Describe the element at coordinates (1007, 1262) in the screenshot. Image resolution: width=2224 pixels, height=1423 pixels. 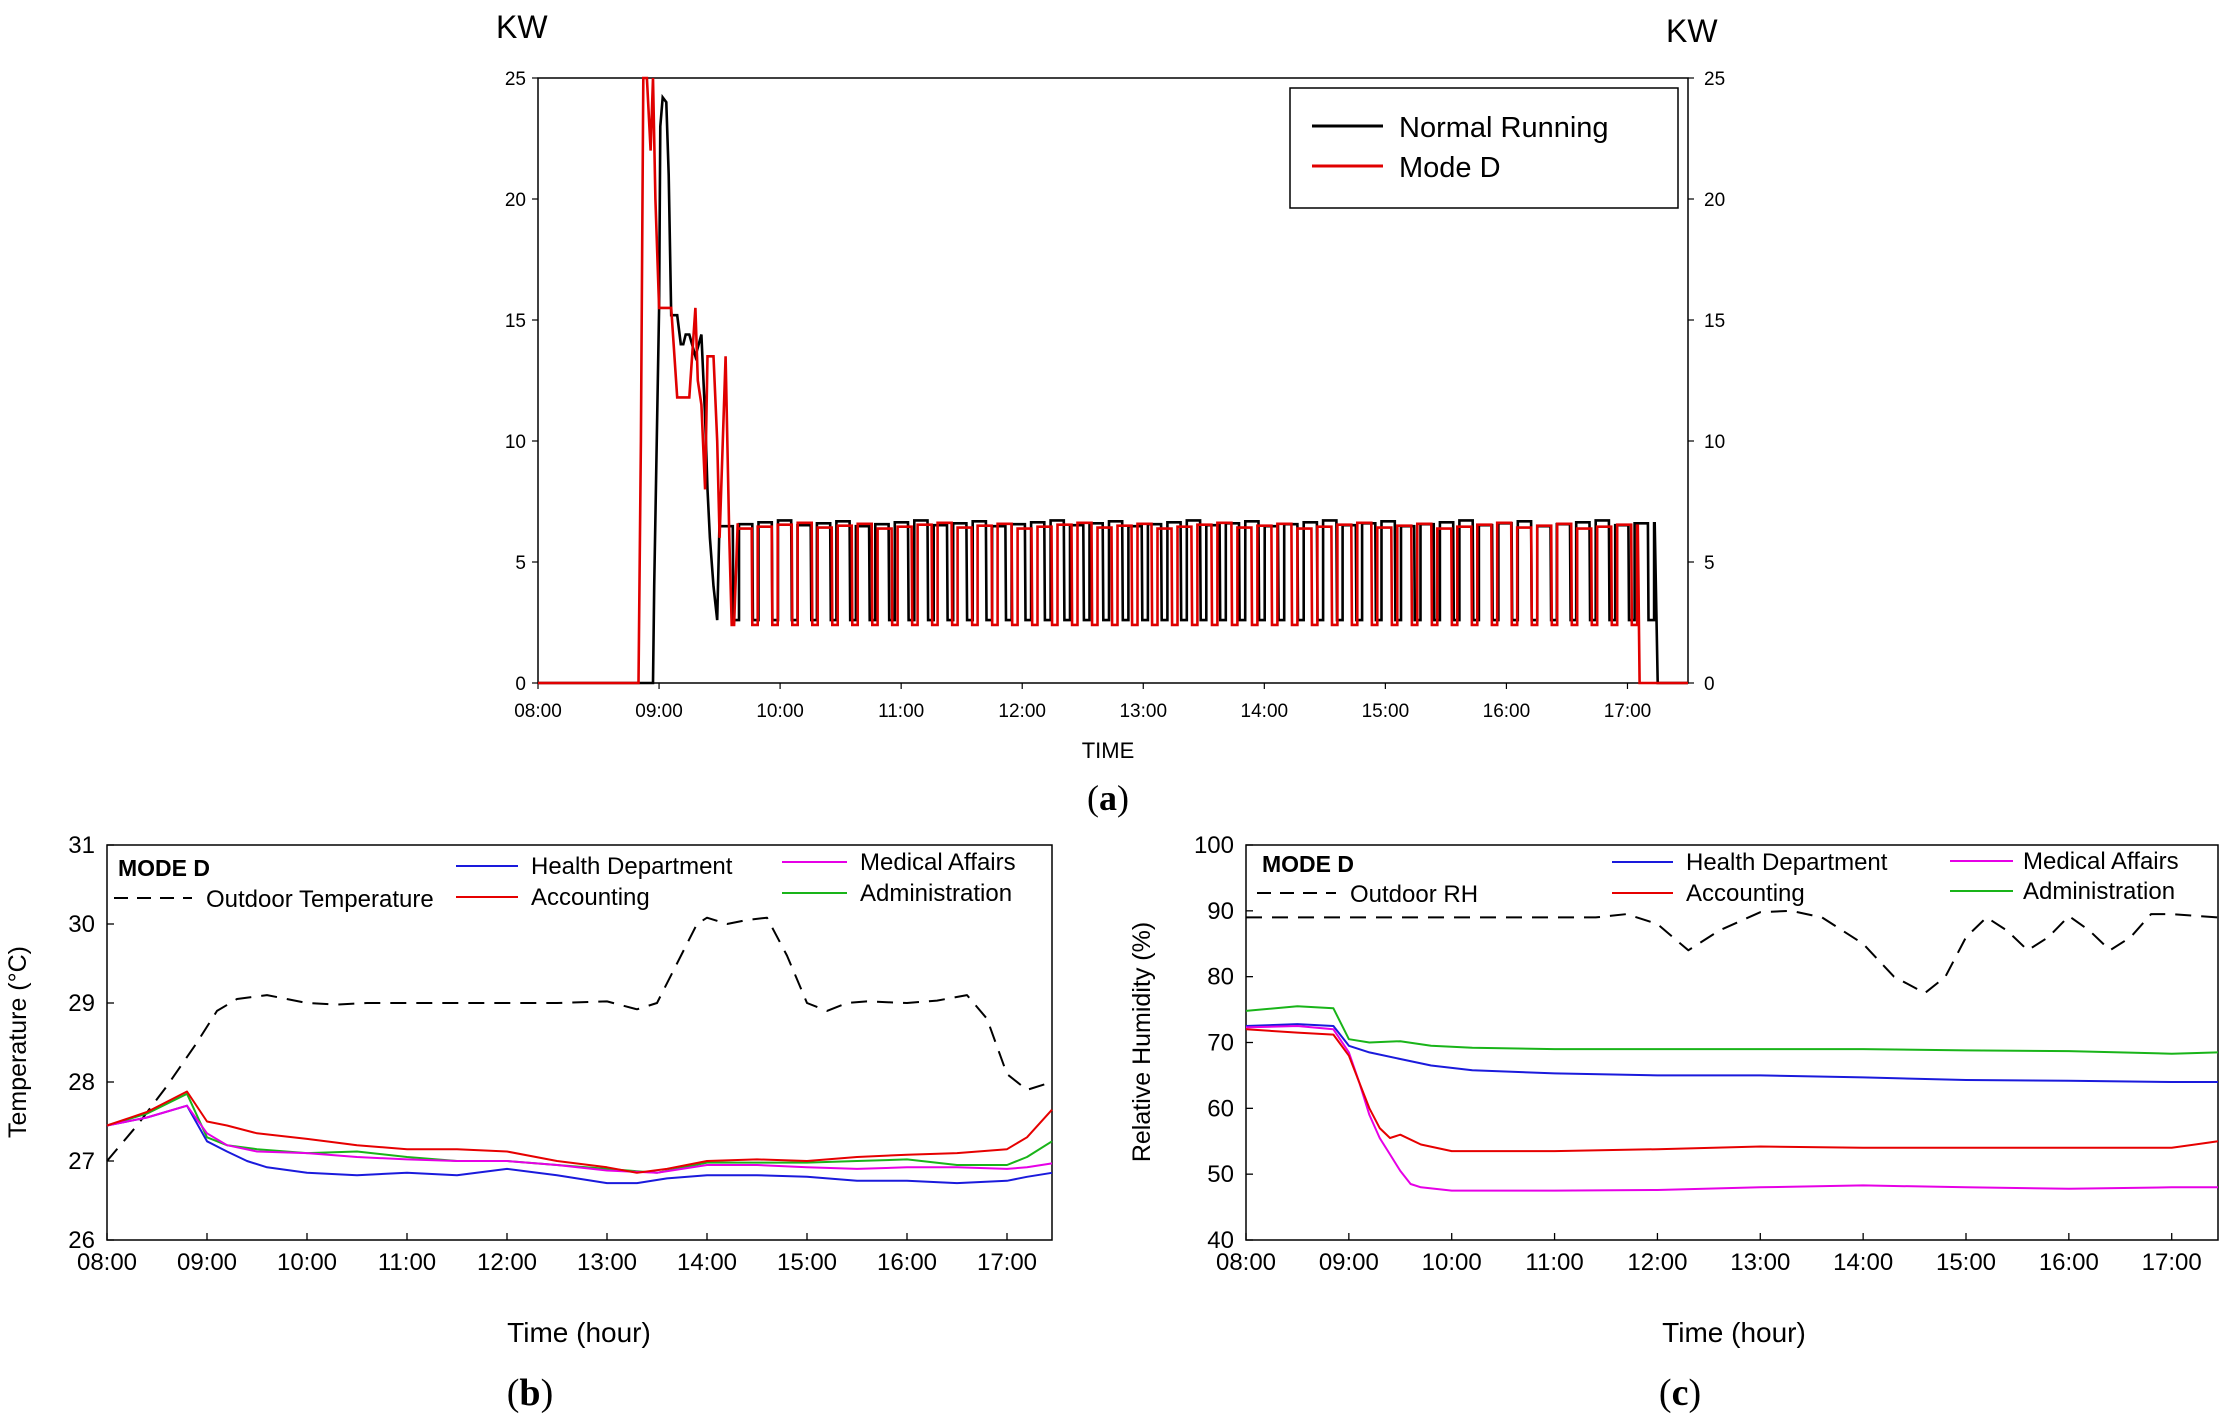
I see `panel-b-x-tick-label: 17:00` at that location.